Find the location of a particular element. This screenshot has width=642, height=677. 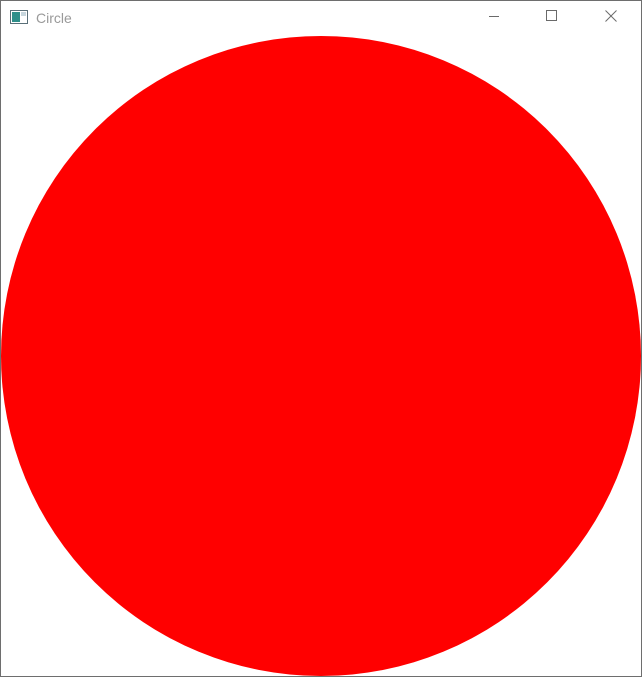

window-title: Circle is located at coordinates (54, 18).